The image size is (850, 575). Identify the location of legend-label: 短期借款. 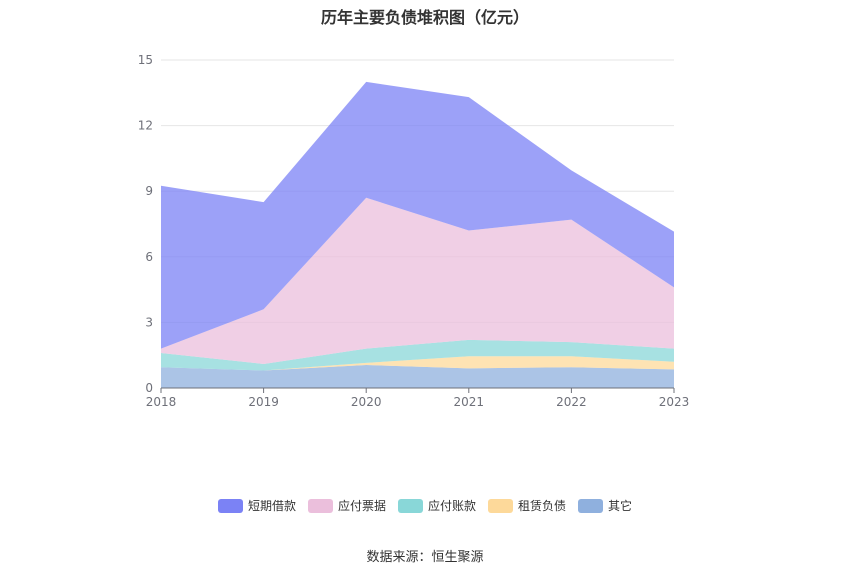
(271, 506).